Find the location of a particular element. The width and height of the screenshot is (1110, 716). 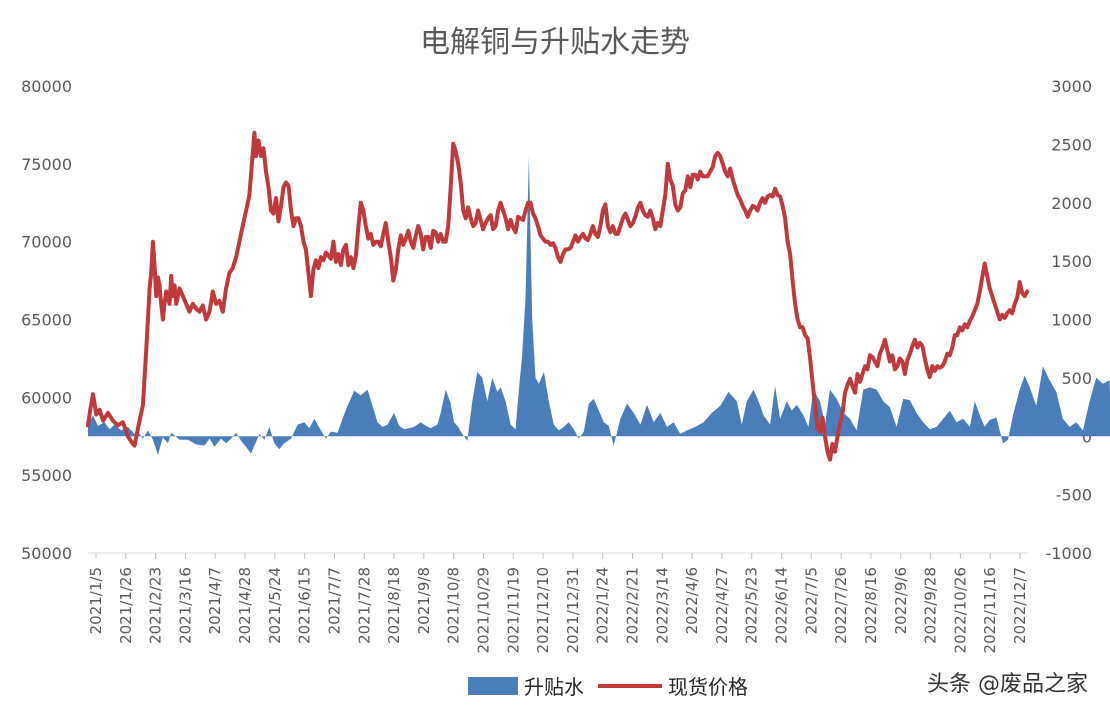

x-tick-label: 2022/10/26 is located at coordinates (960, 610).